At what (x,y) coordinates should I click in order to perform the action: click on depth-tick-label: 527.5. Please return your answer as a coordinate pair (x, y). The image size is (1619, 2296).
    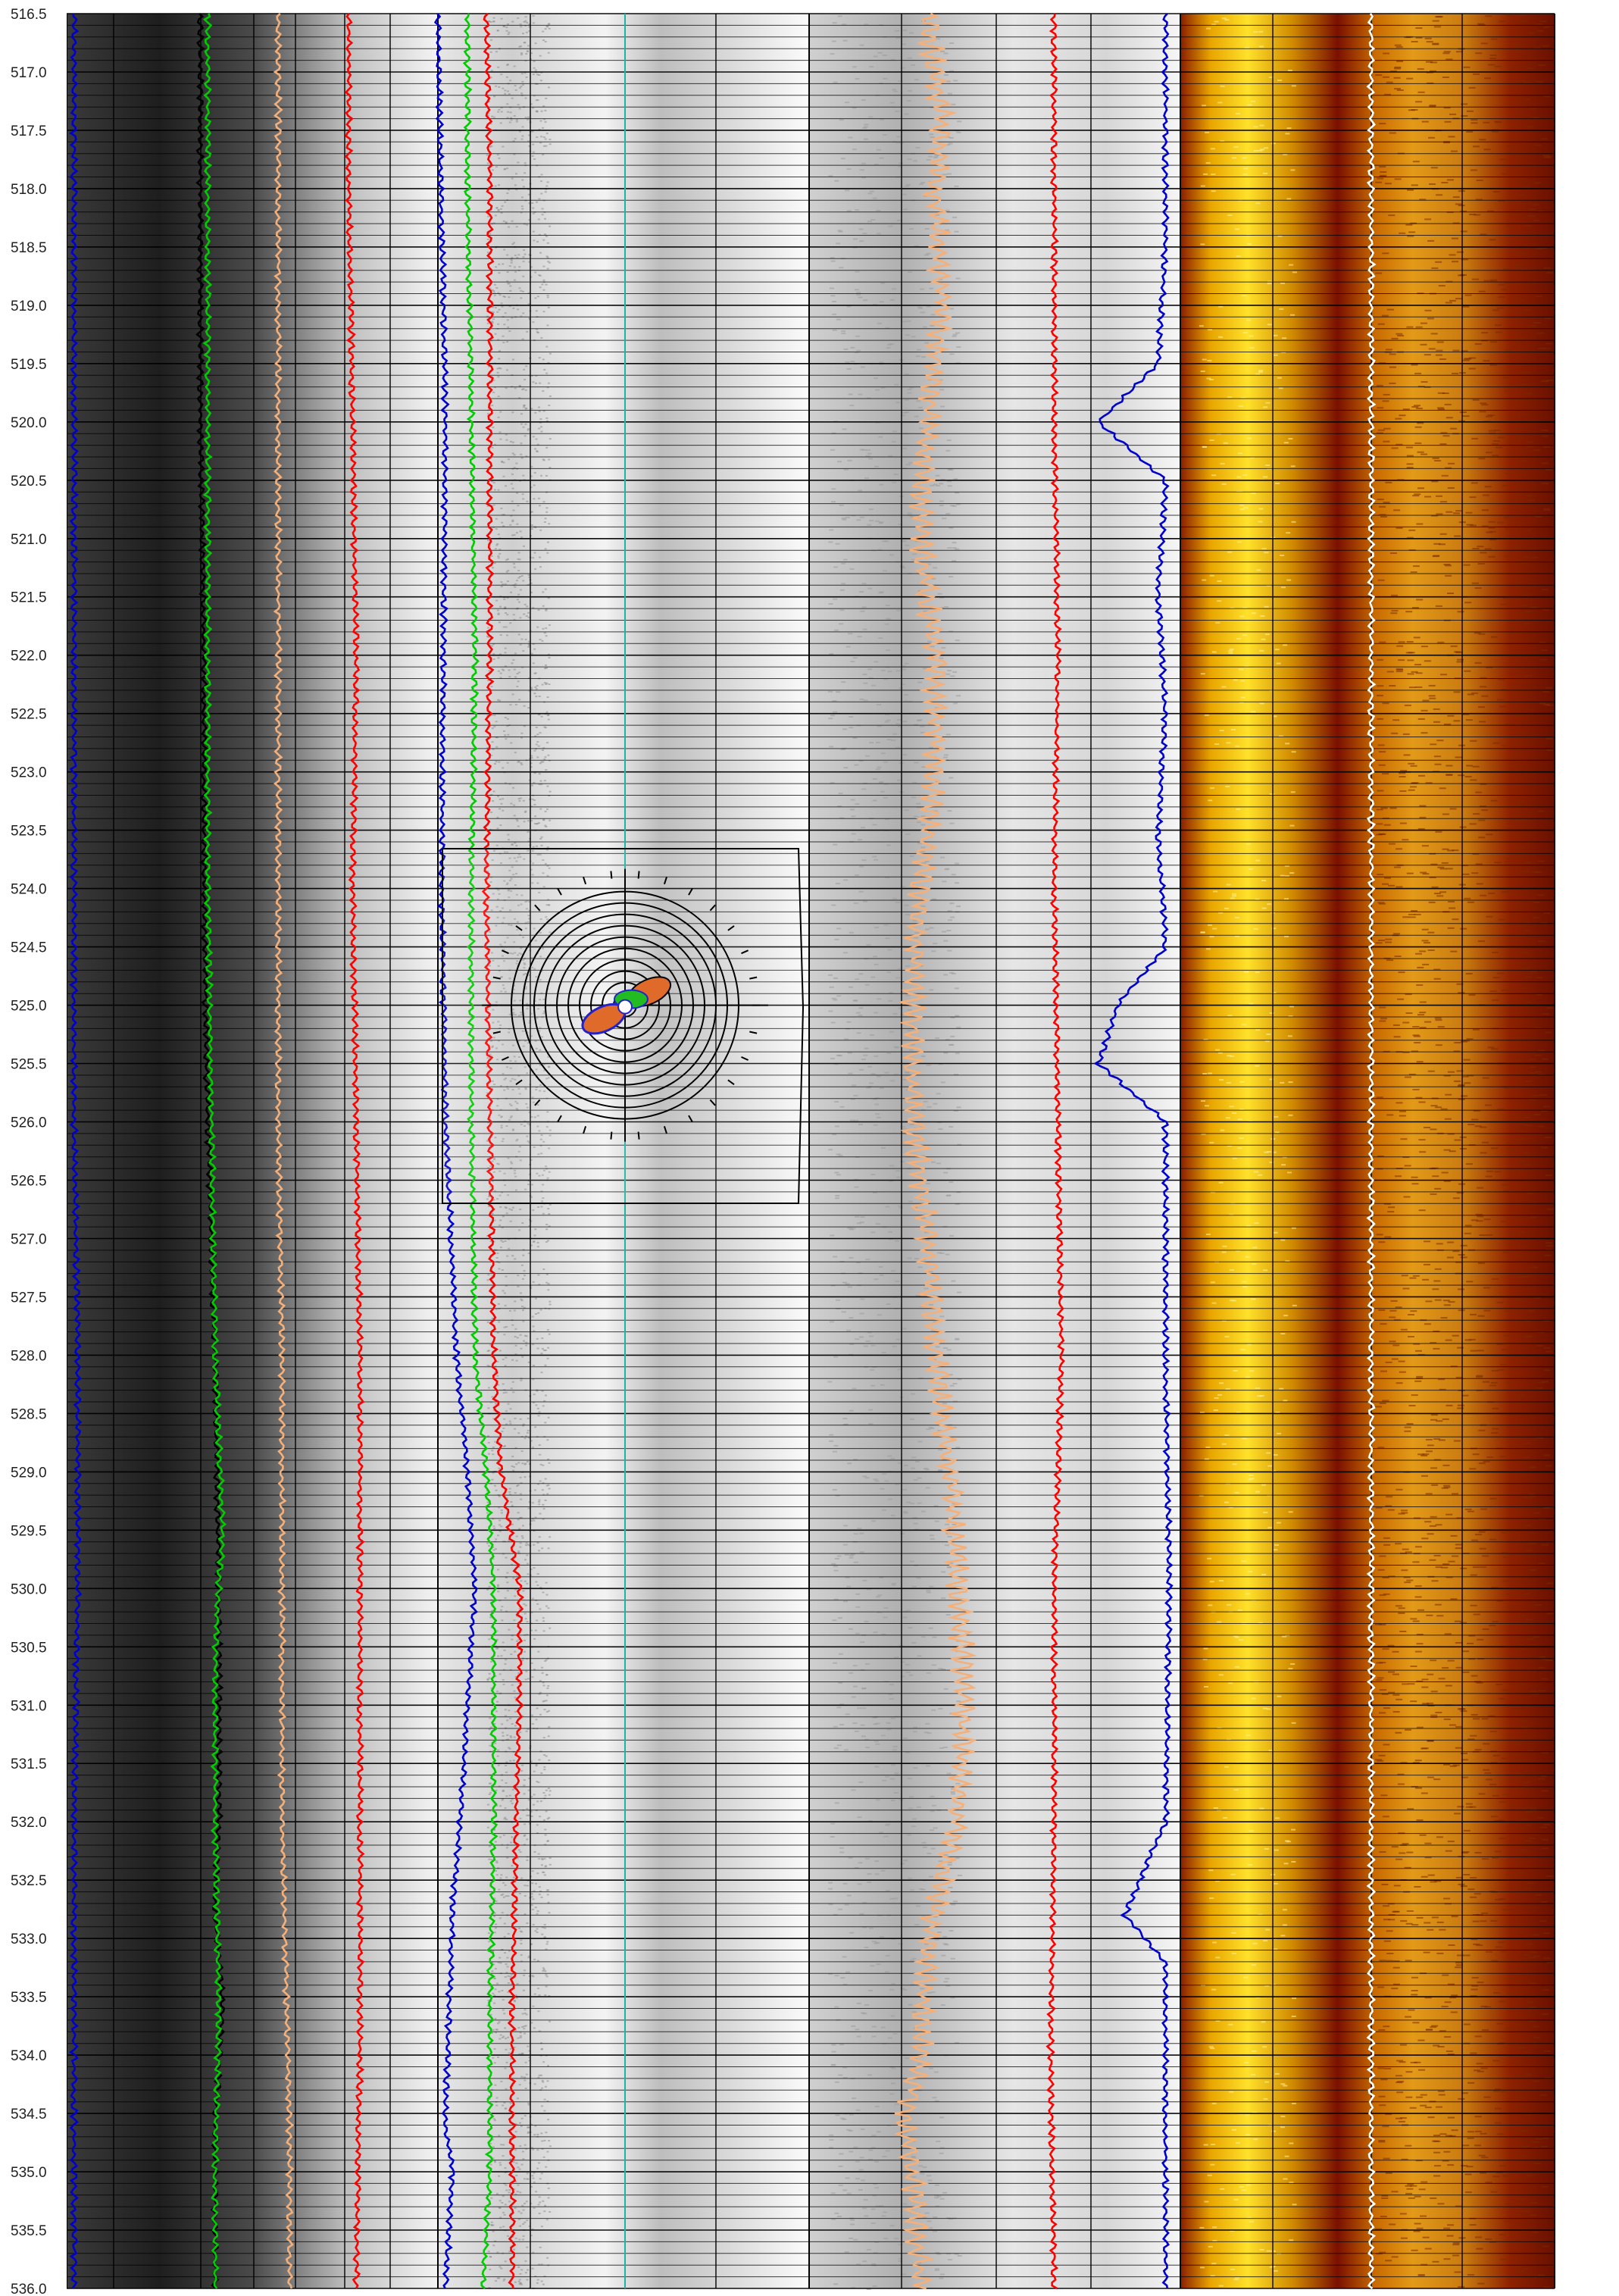
    Looking at the image, I should click on (29, 1298).